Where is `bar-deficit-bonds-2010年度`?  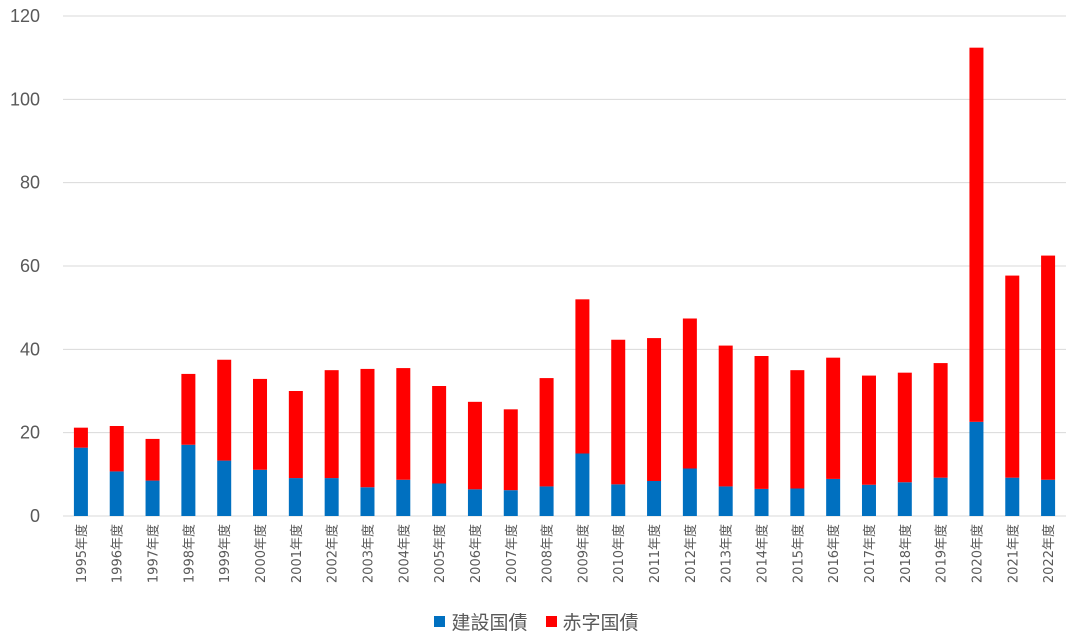
bar-deficit-bonds-2010年度 is located at coordinates (618, 412).